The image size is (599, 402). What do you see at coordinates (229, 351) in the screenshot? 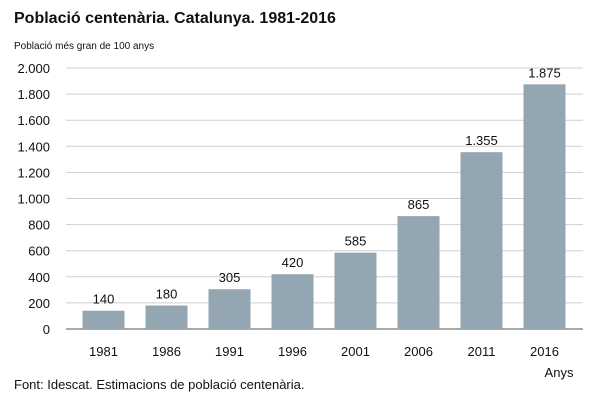
I see `x-tick-label-1991: 1991` at bounding box center [229, 351].